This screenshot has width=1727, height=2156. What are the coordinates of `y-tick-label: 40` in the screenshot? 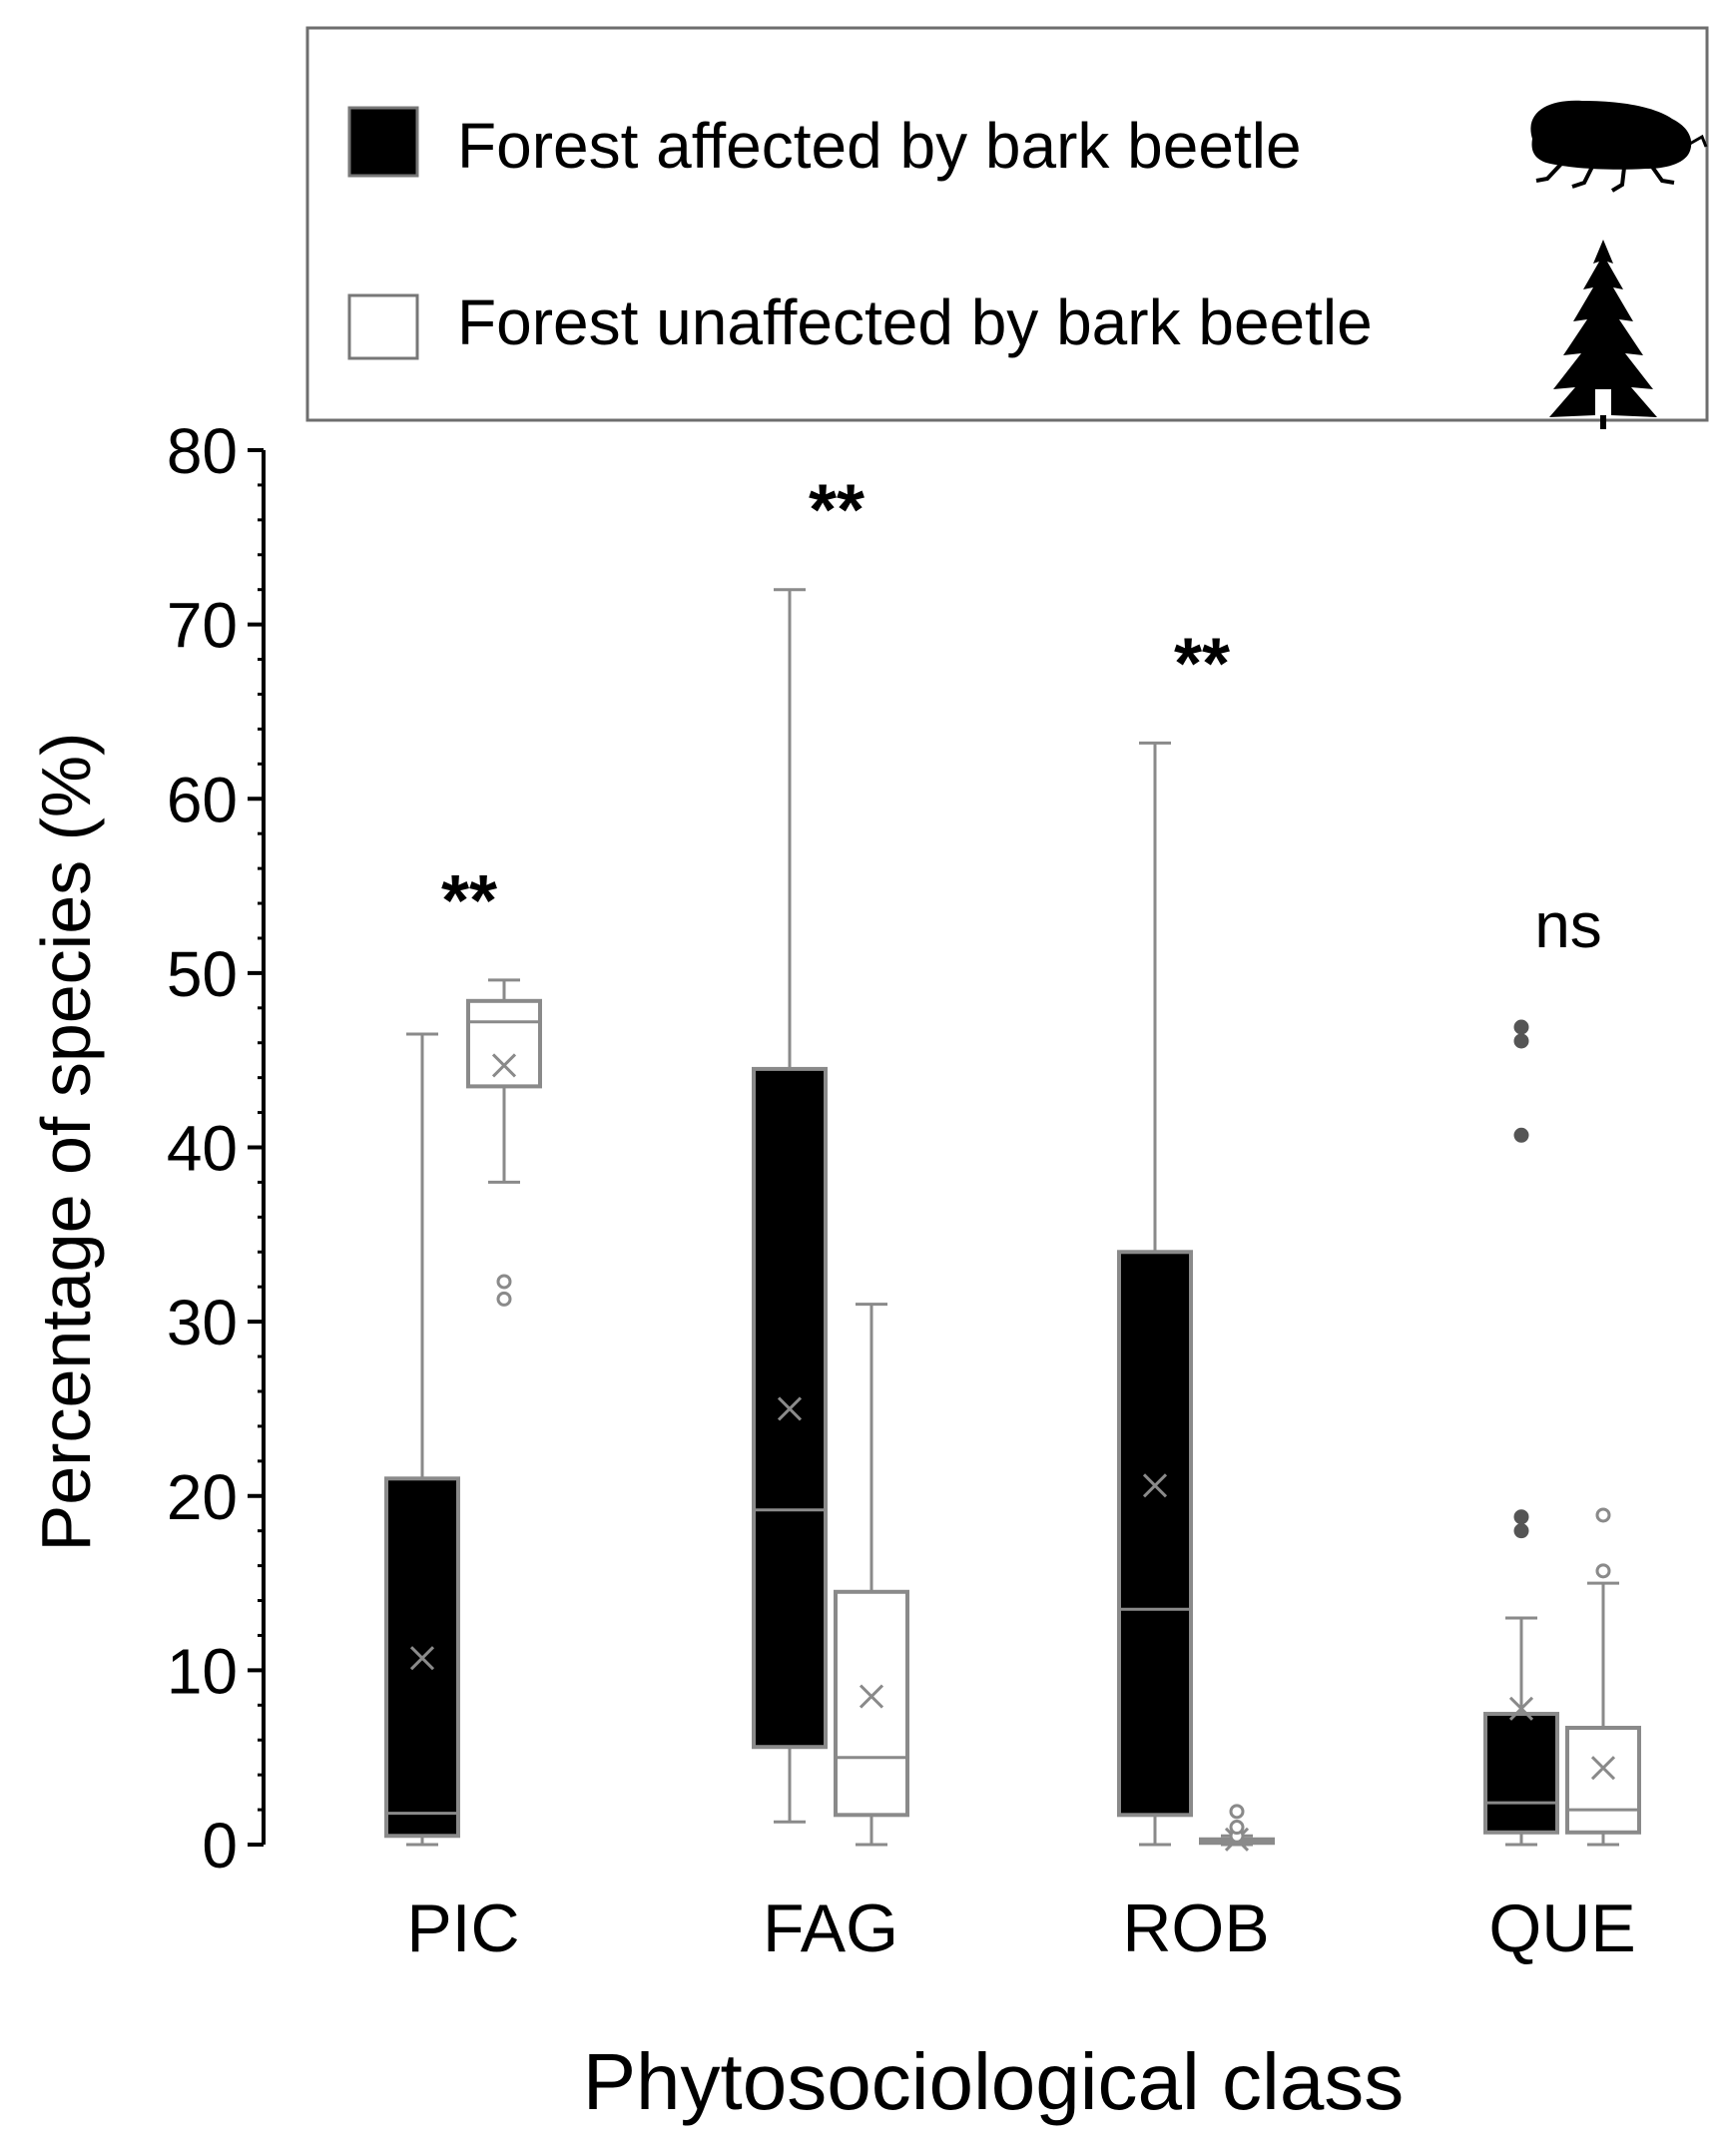 It's located at (202, 1149).